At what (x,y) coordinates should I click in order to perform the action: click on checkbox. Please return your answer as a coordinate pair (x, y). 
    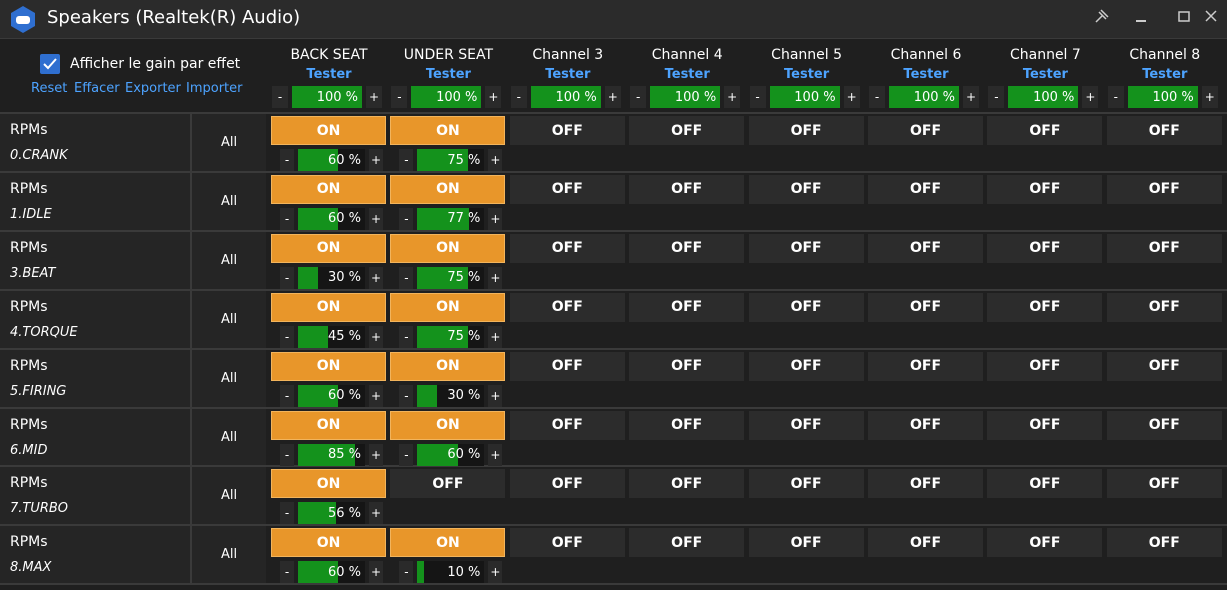
    Looking at the image, I should click on (50, 64).